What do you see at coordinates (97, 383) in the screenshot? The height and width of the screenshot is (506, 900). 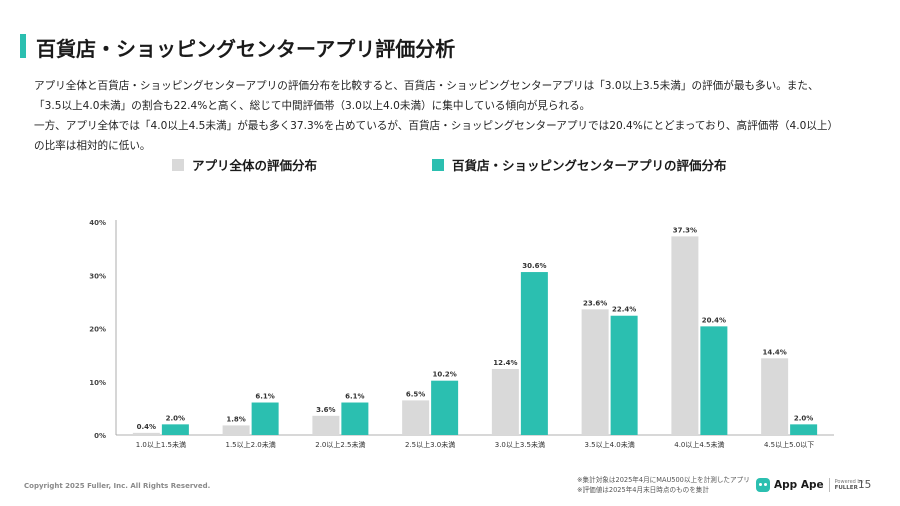 I see `y-tick-label: 10%` at bounding box center [97, 383].